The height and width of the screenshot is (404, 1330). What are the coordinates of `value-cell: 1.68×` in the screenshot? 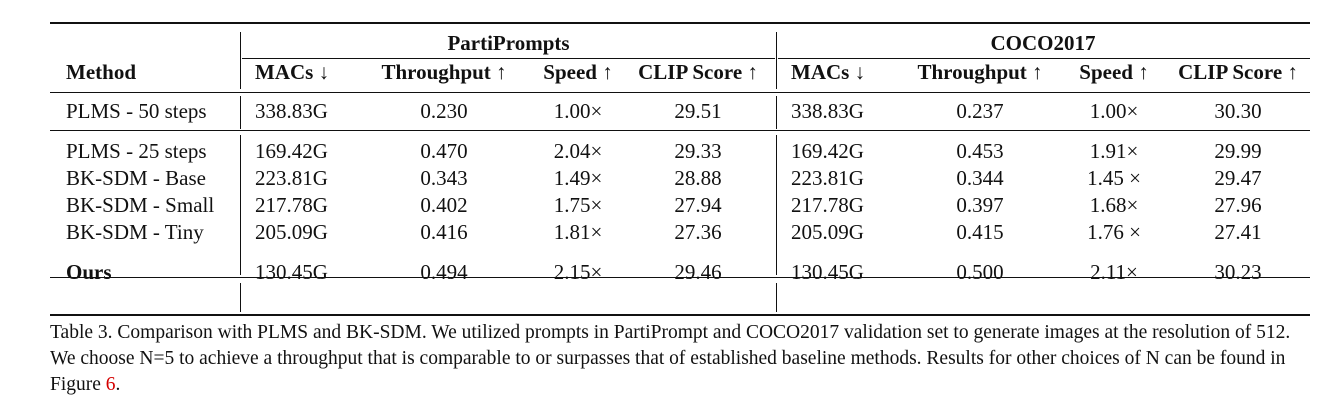 It's located at (1114, 205).